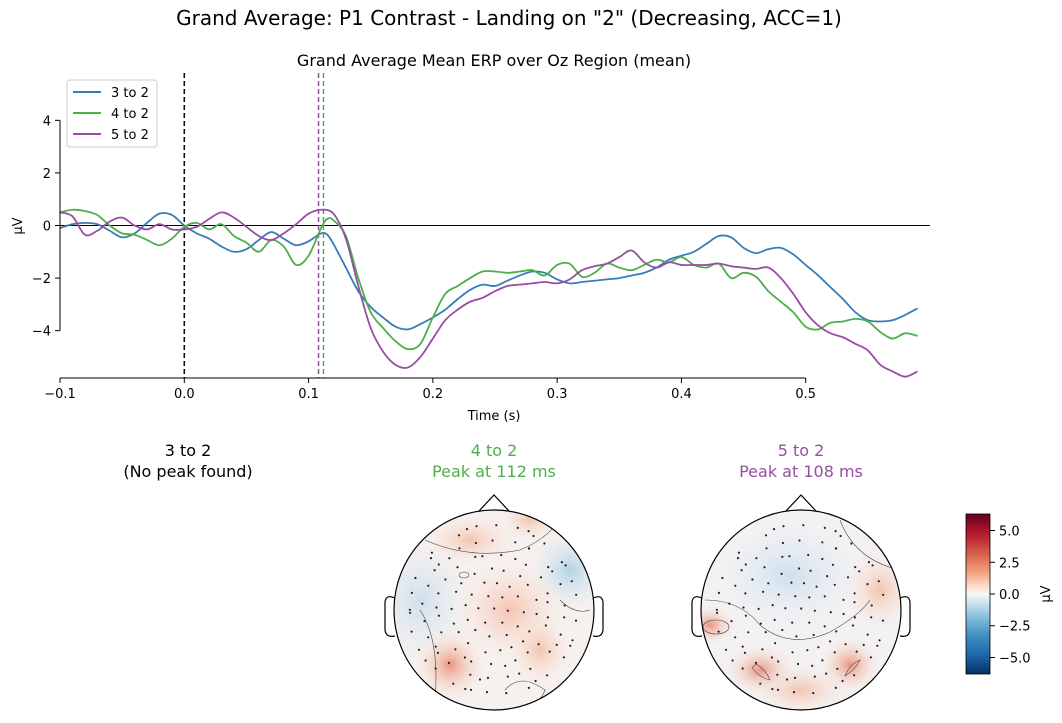  What do you see at coordinates (681, 394) in the screenshot?
I see `x-tick-label: 0.4` at bounding box center [681, 394].